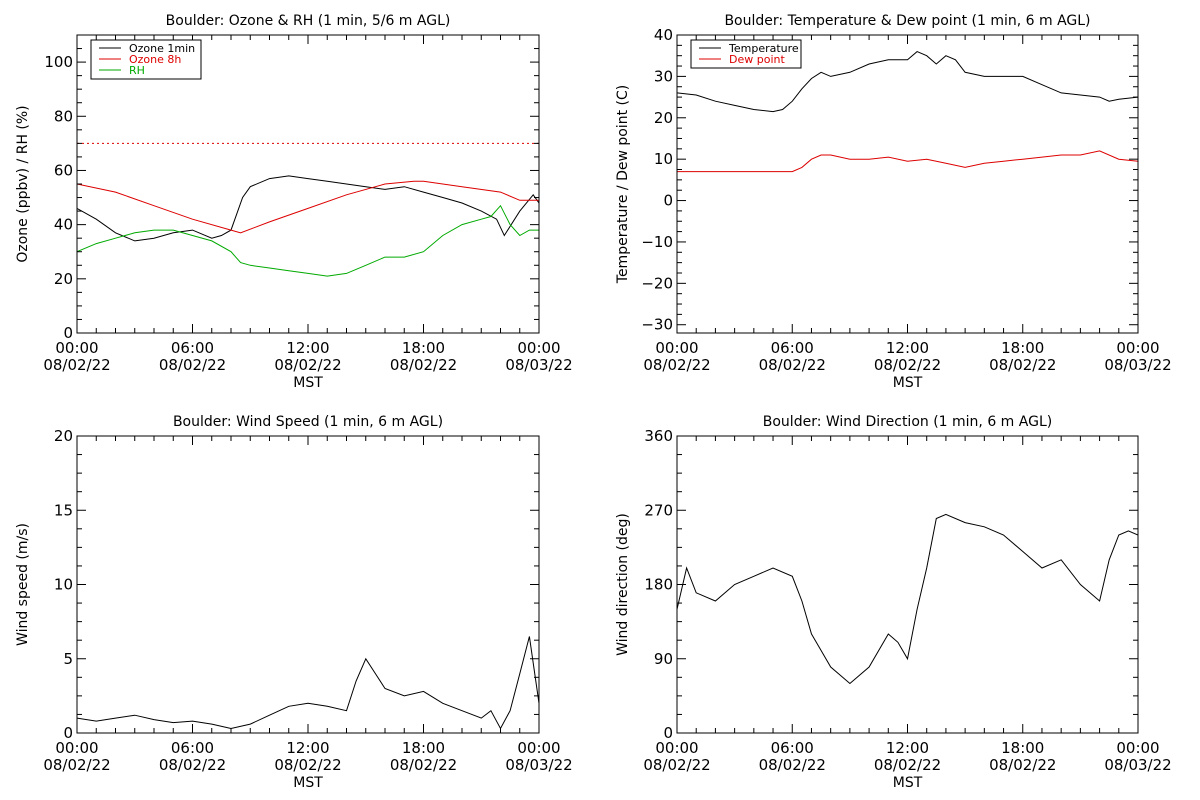 Image resolution: width=1200 pixels, height=800 pixels. Describe the element at coordinates (658, 436) in the screenshot. I see `y-tick-label: 360` at that location.